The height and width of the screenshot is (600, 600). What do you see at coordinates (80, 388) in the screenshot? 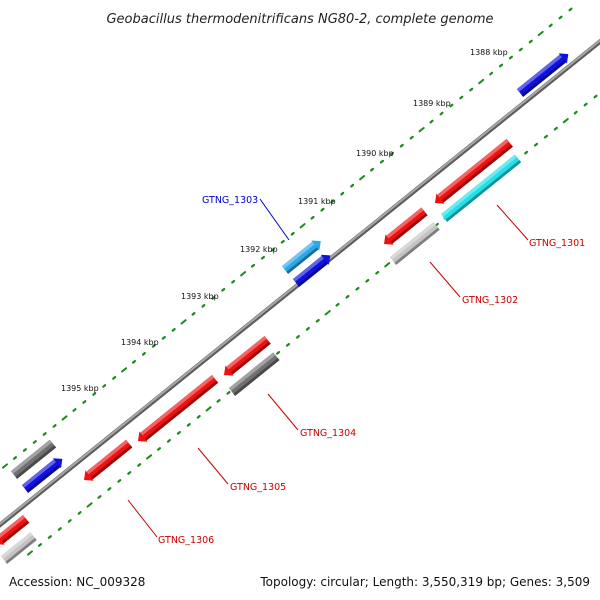
I see `kbp-label-1395: 1395 kbp` at bounding box center [80, 388].